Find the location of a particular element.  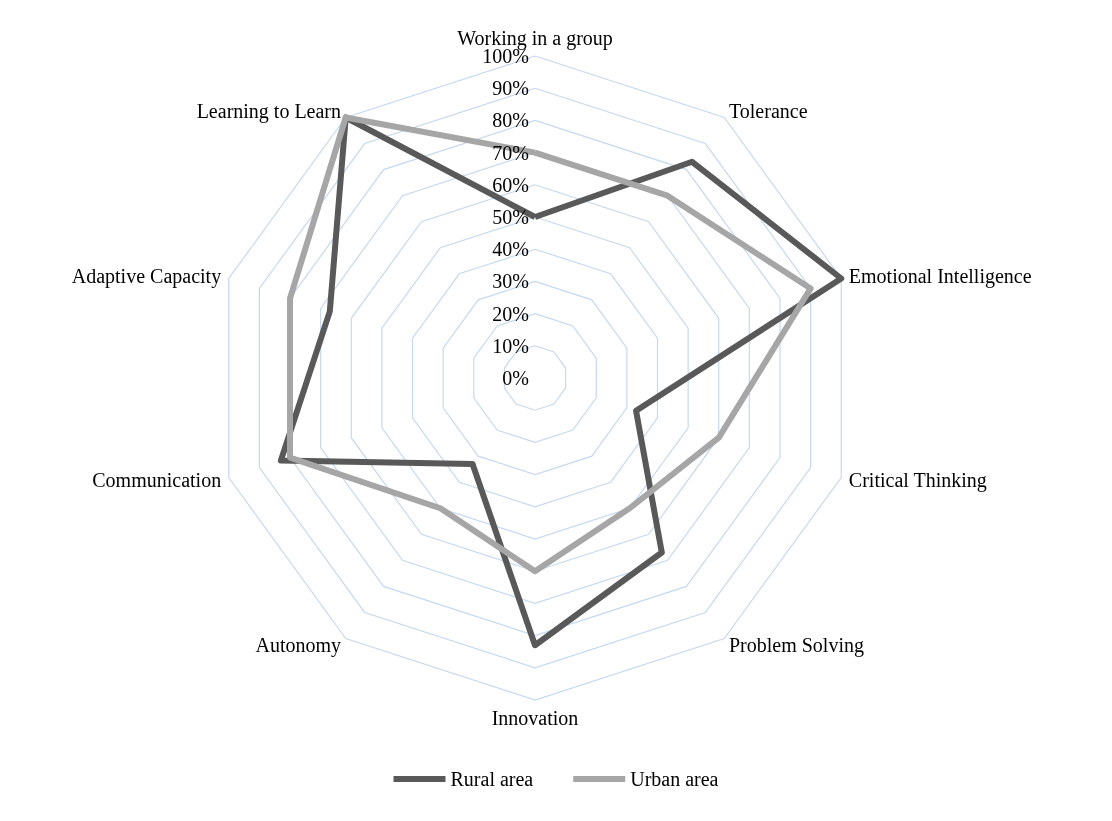

y-tick-label: 50% is located at coordinates (510, 217).